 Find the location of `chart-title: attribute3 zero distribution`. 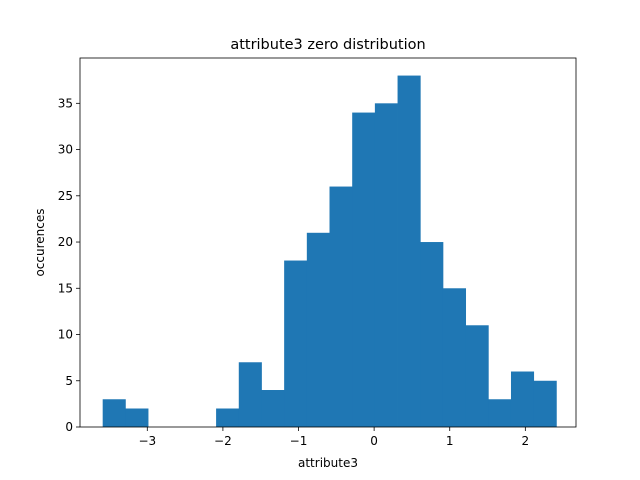

chart-title: attribute3 zero distribution is located at coordinates (327, 45).